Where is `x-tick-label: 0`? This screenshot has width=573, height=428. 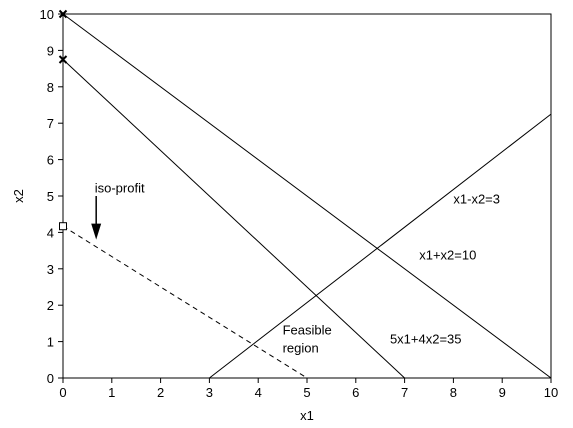 x-tick-label: 0 is located at coordinates (62, 392).